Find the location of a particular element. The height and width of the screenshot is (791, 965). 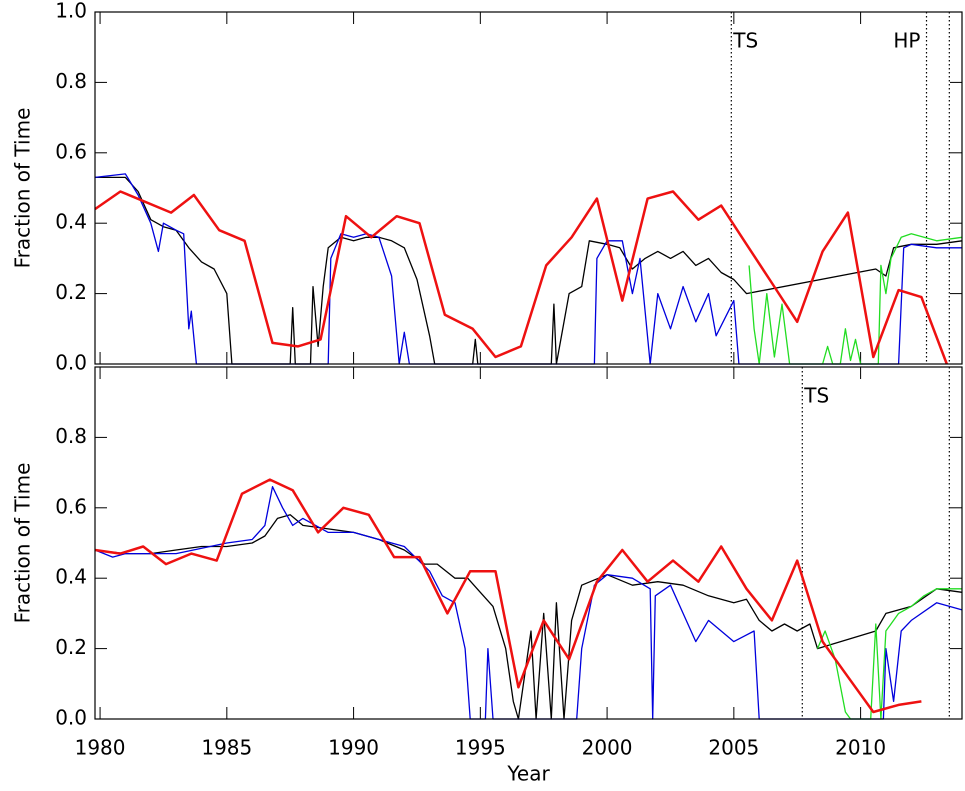

x-tick-label: 2000 is located at coordinates (607, 748).